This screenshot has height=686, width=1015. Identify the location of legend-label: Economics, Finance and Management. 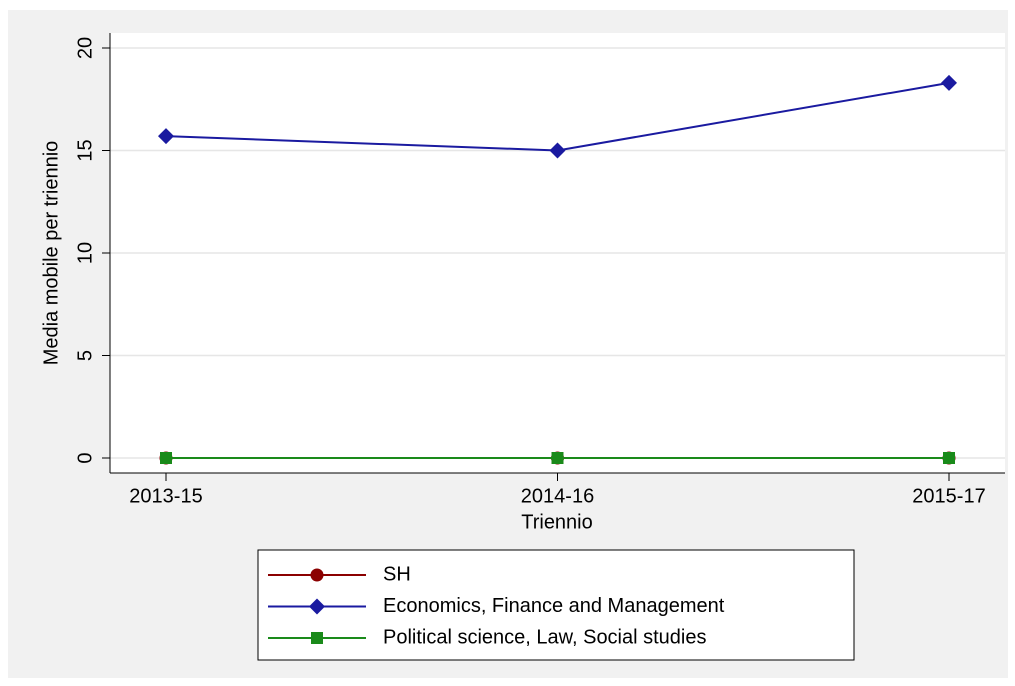
(554, 606).